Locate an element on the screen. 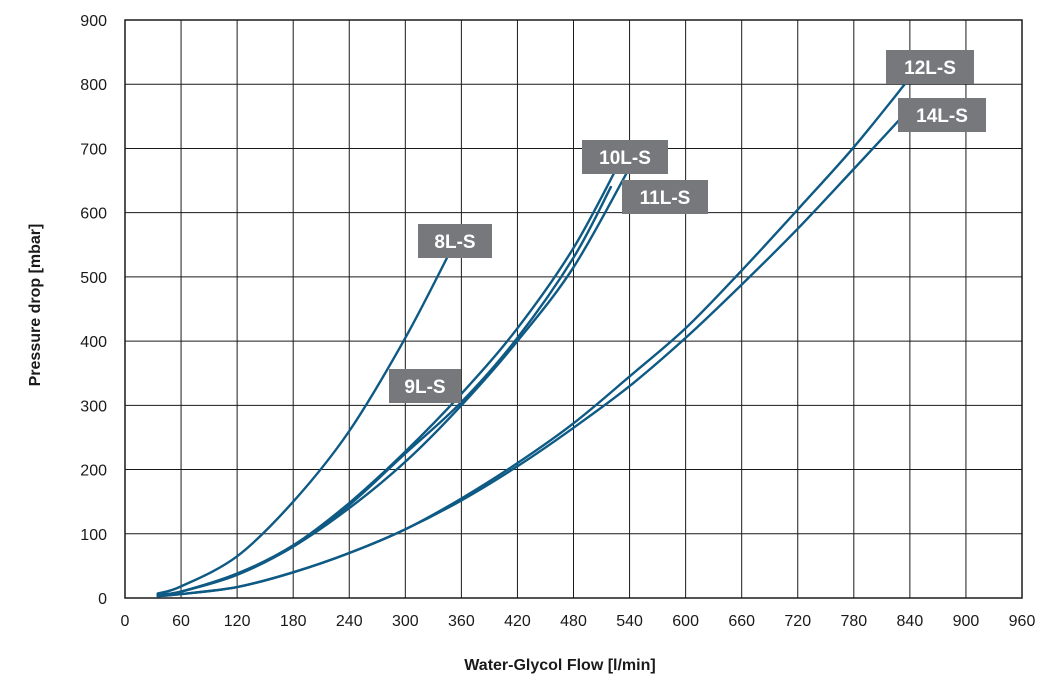 The width and height of the screenshot is (1058, 683). series-label-text: 10L-S is located at coordinates (625, 158).